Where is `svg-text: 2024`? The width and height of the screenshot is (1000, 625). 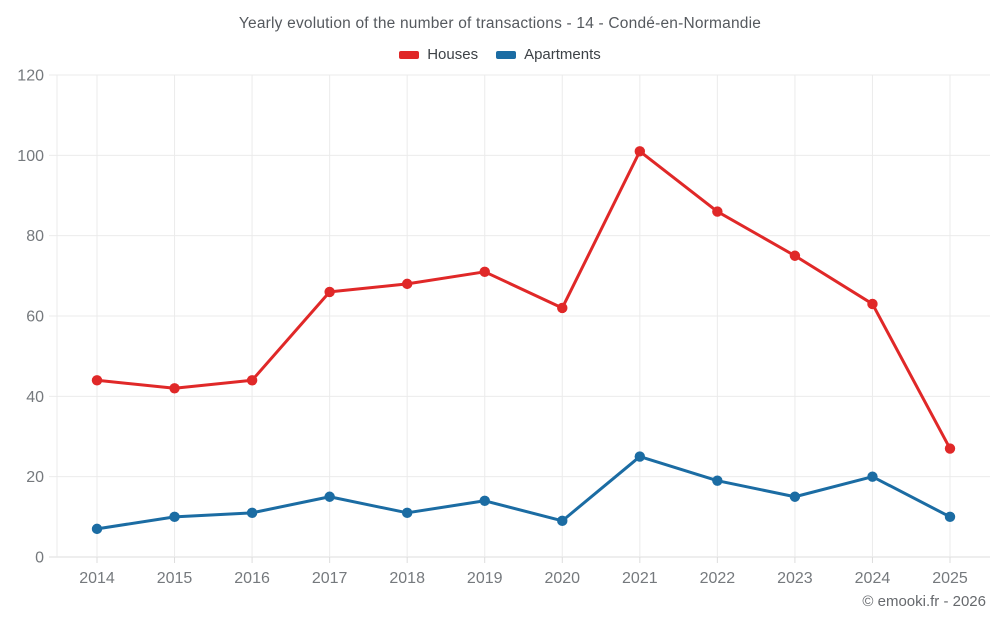 svg-text: 2024 is located at coordinates (873, 578).